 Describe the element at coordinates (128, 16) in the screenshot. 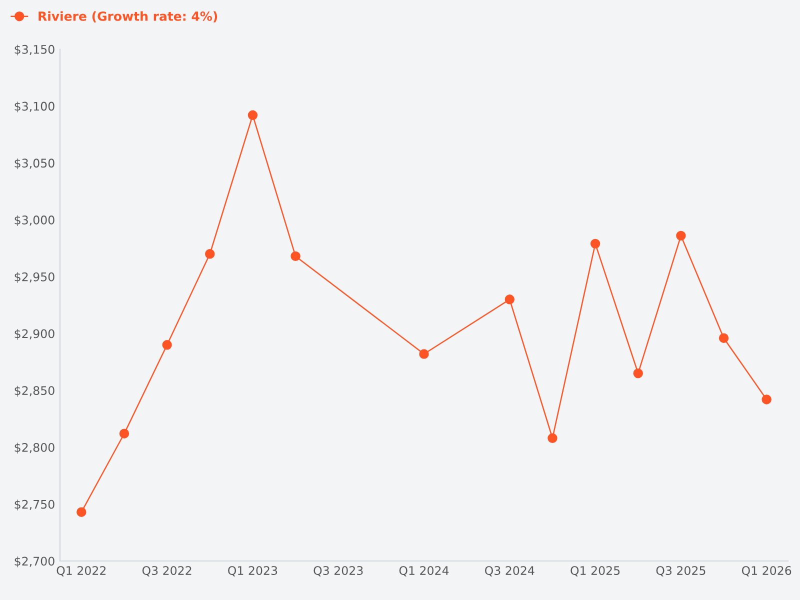

I see `legend-label: Riviere (Growth rate: 4%)` at that location.